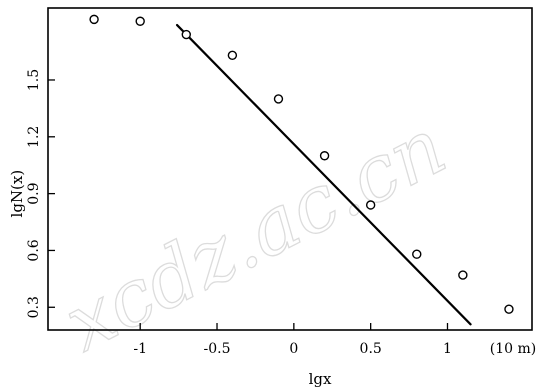 The height and width of the screenshot is (387, 543). What do you see at coordinates (447, 349) in the screenshot?
I see `x-tick-label-4: 1` at bounding box center [447, 349].